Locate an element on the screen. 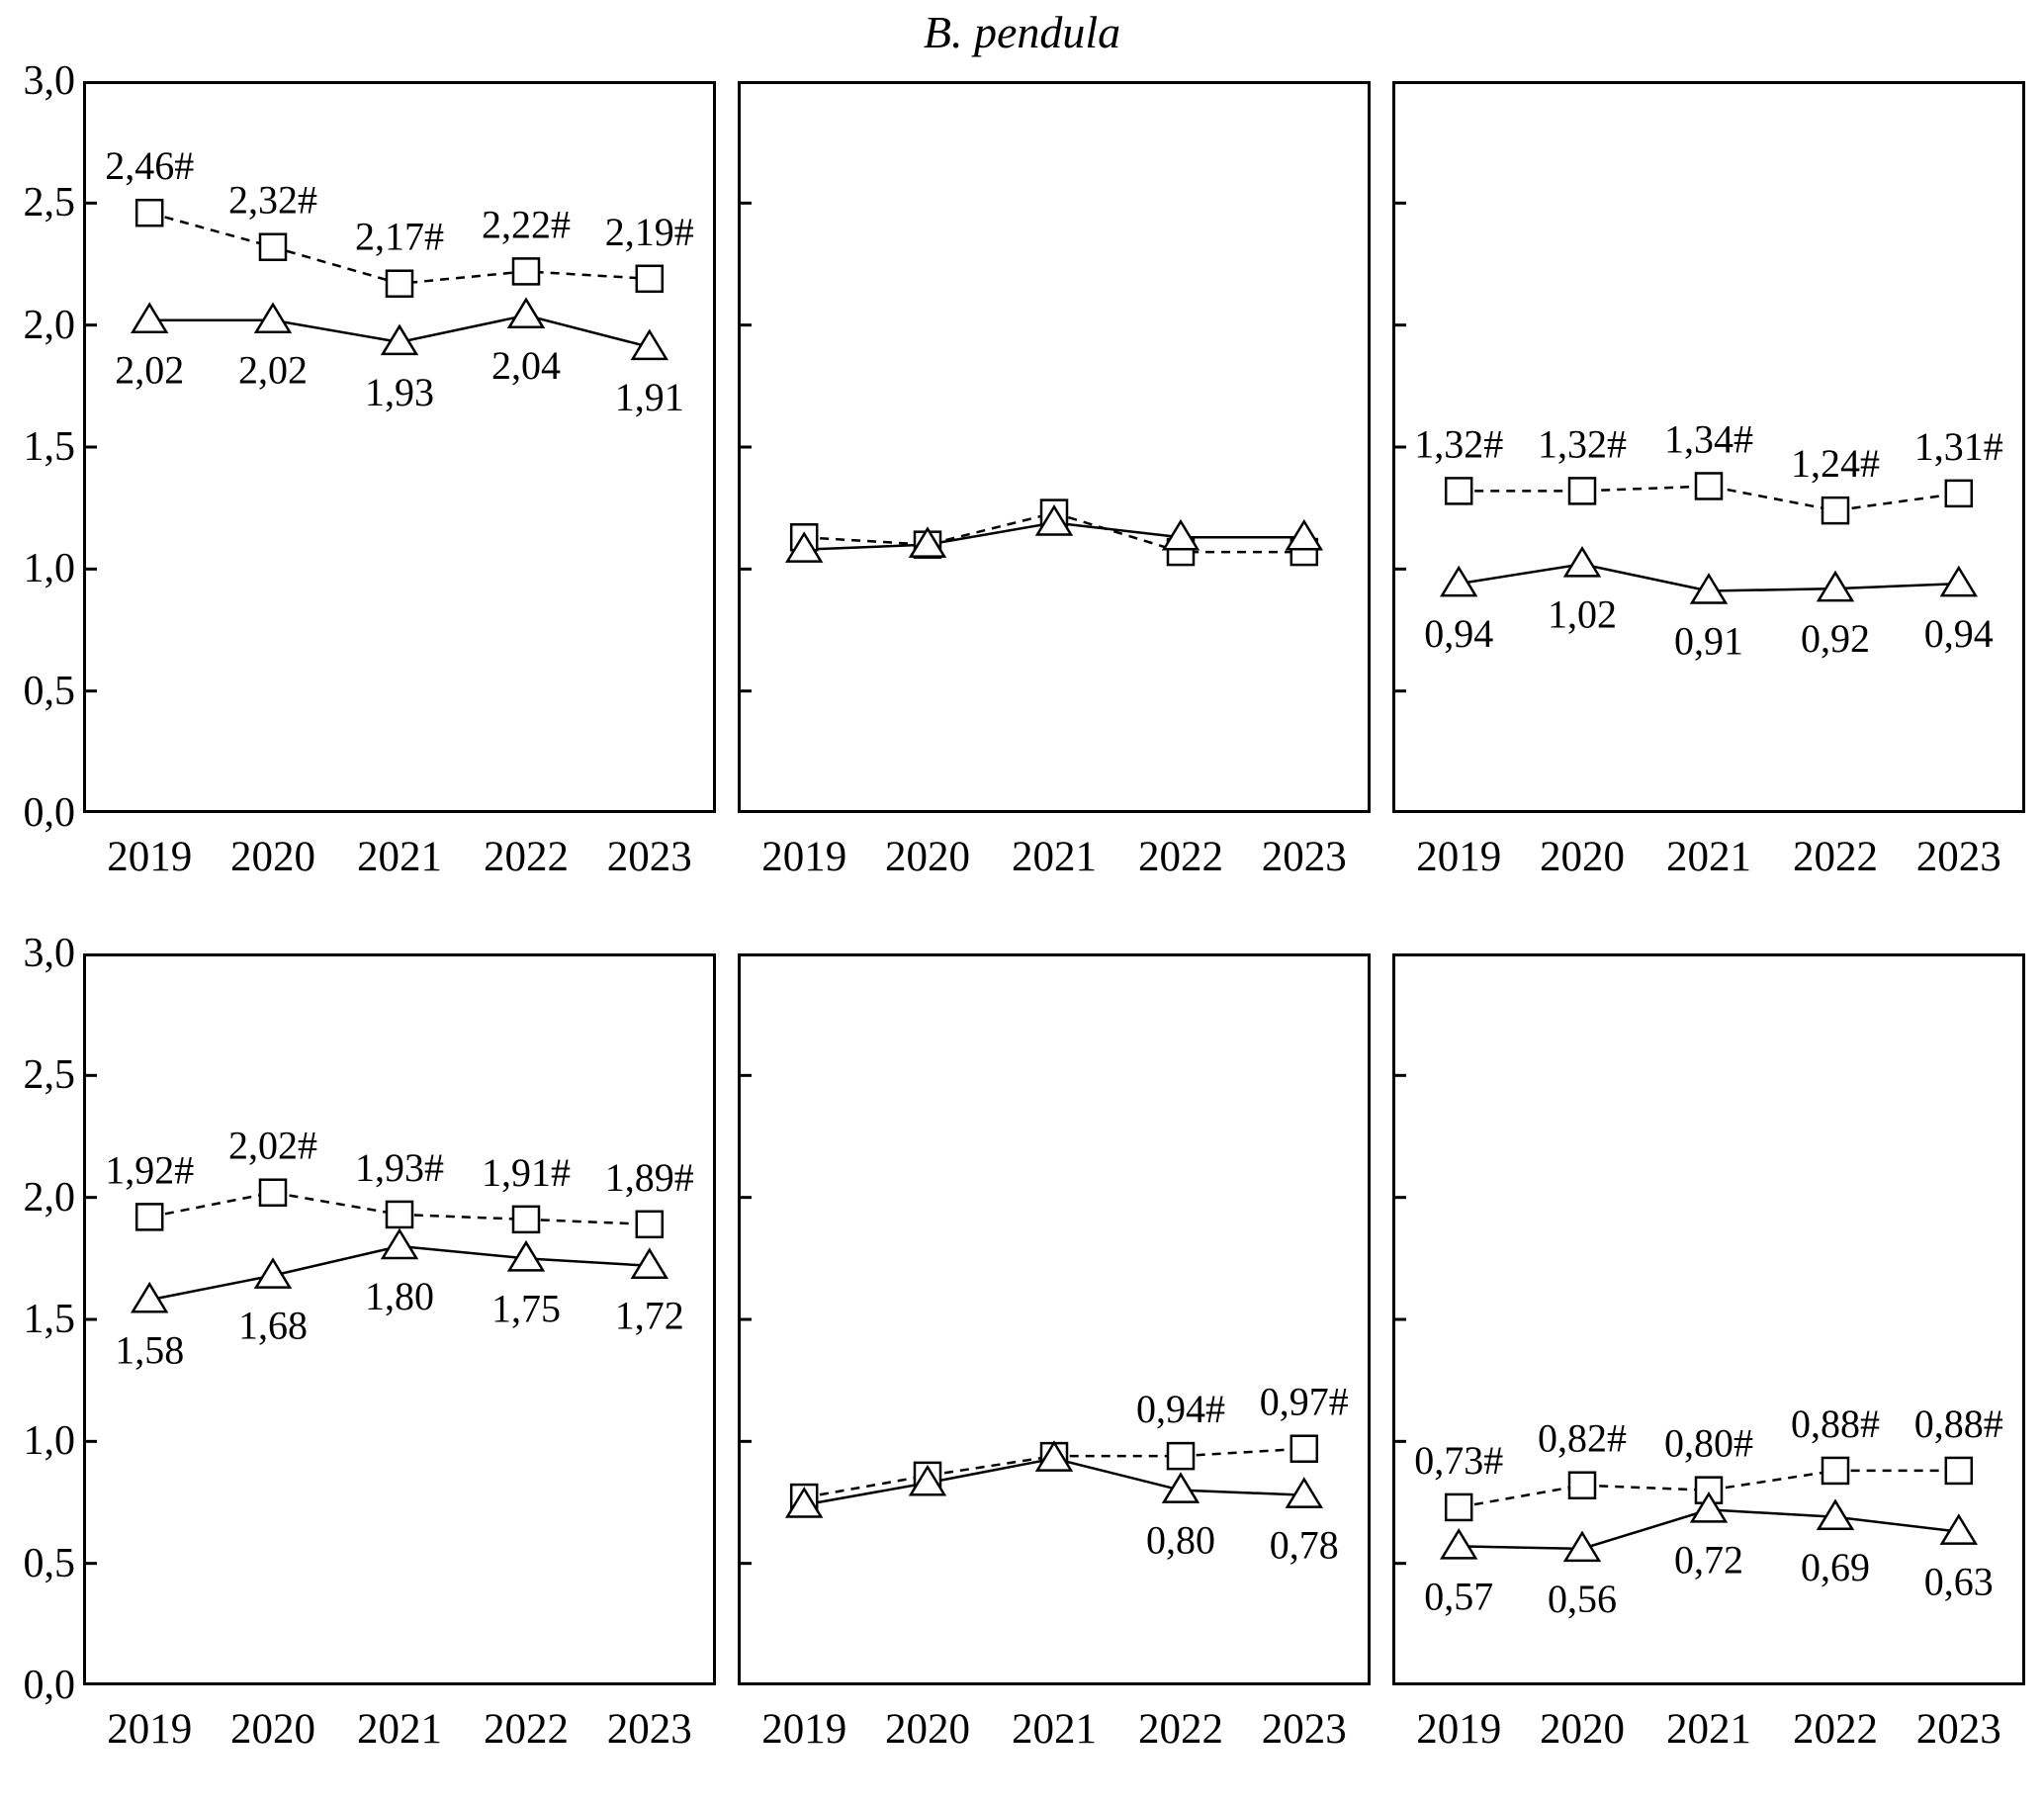  data-label: 1,91 is located at coordinates (649, 397).